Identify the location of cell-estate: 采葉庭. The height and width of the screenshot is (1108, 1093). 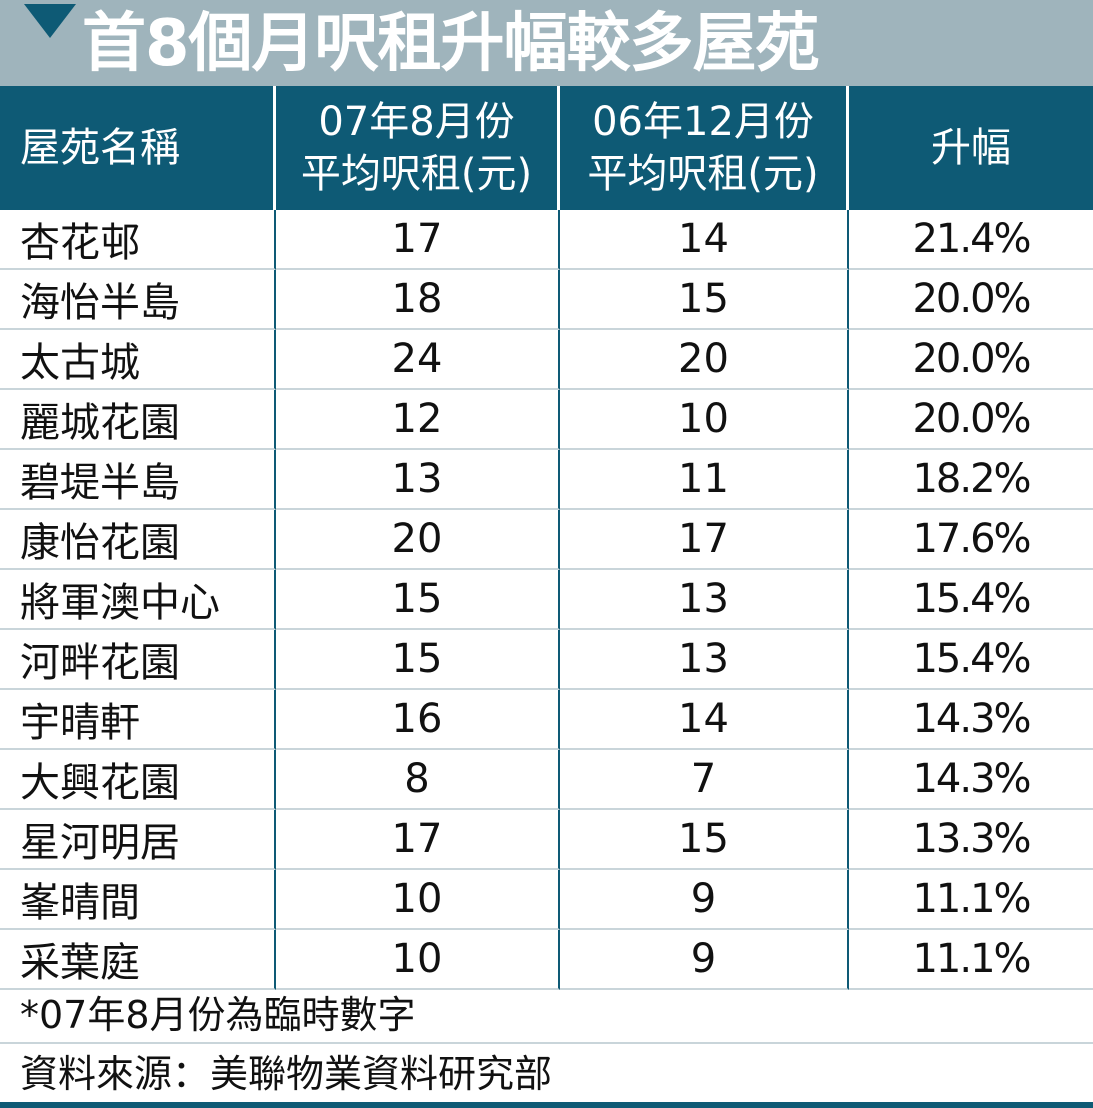
(138, 960).